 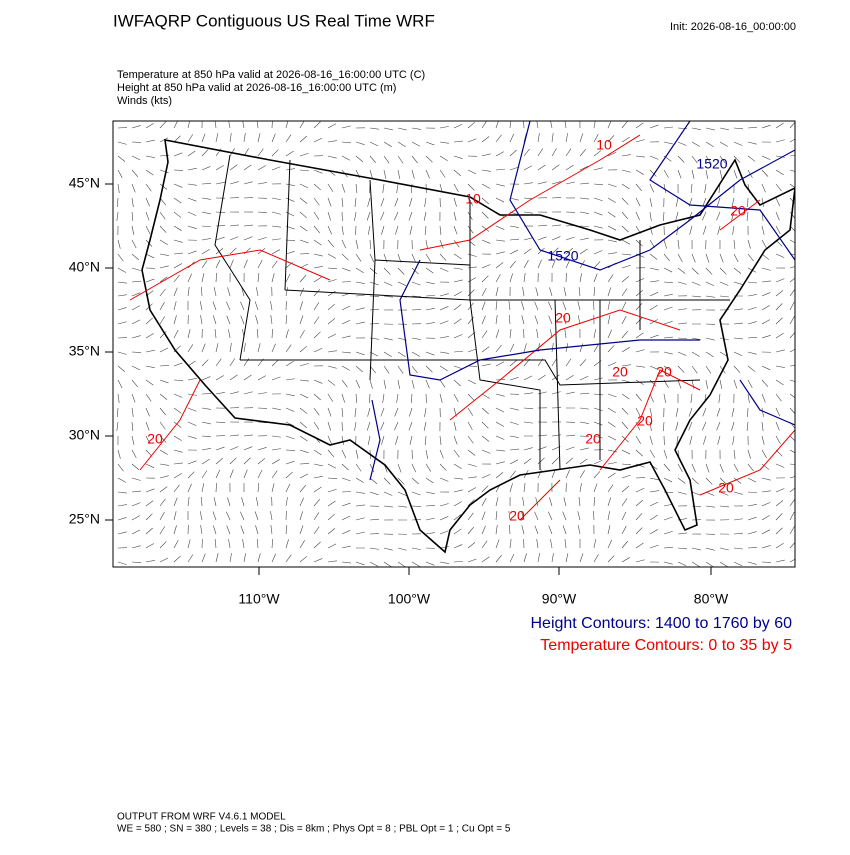 What do you see at coordinates (84, 267) in the screenshot?
I see `lat-label: 40°N` at bounding box center [84, 267].